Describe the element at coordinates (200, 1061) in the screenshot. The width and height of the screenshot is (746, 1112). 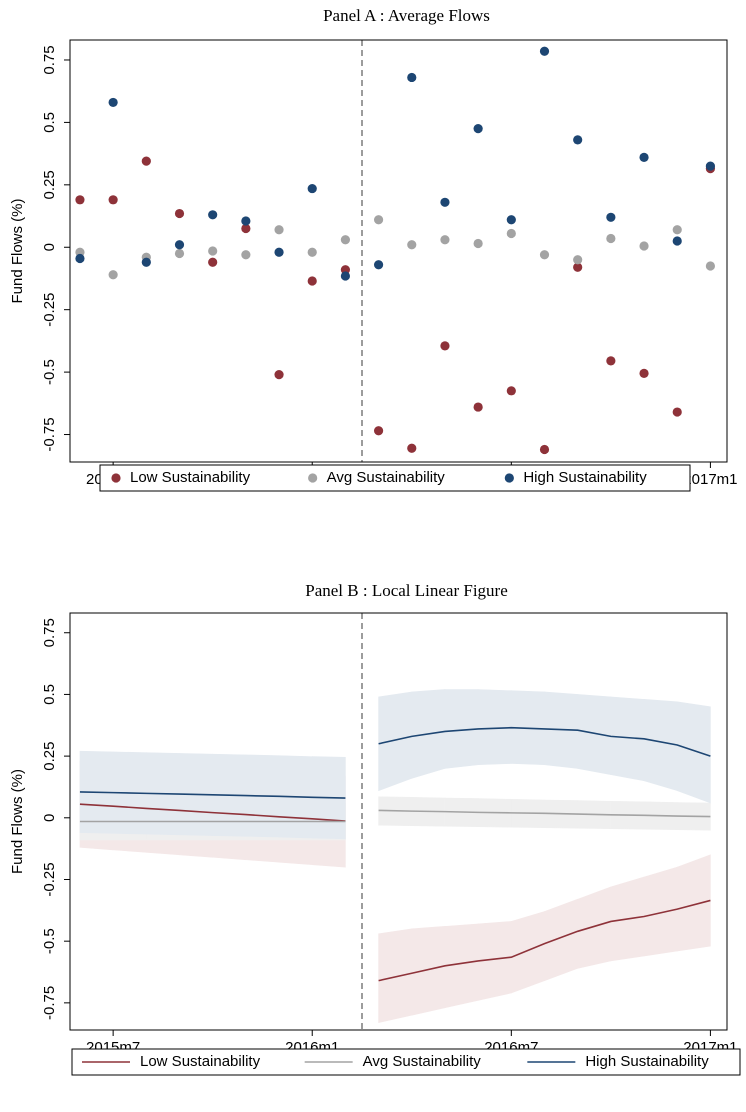
I see `legend-label: Low Sustainability` at that location.